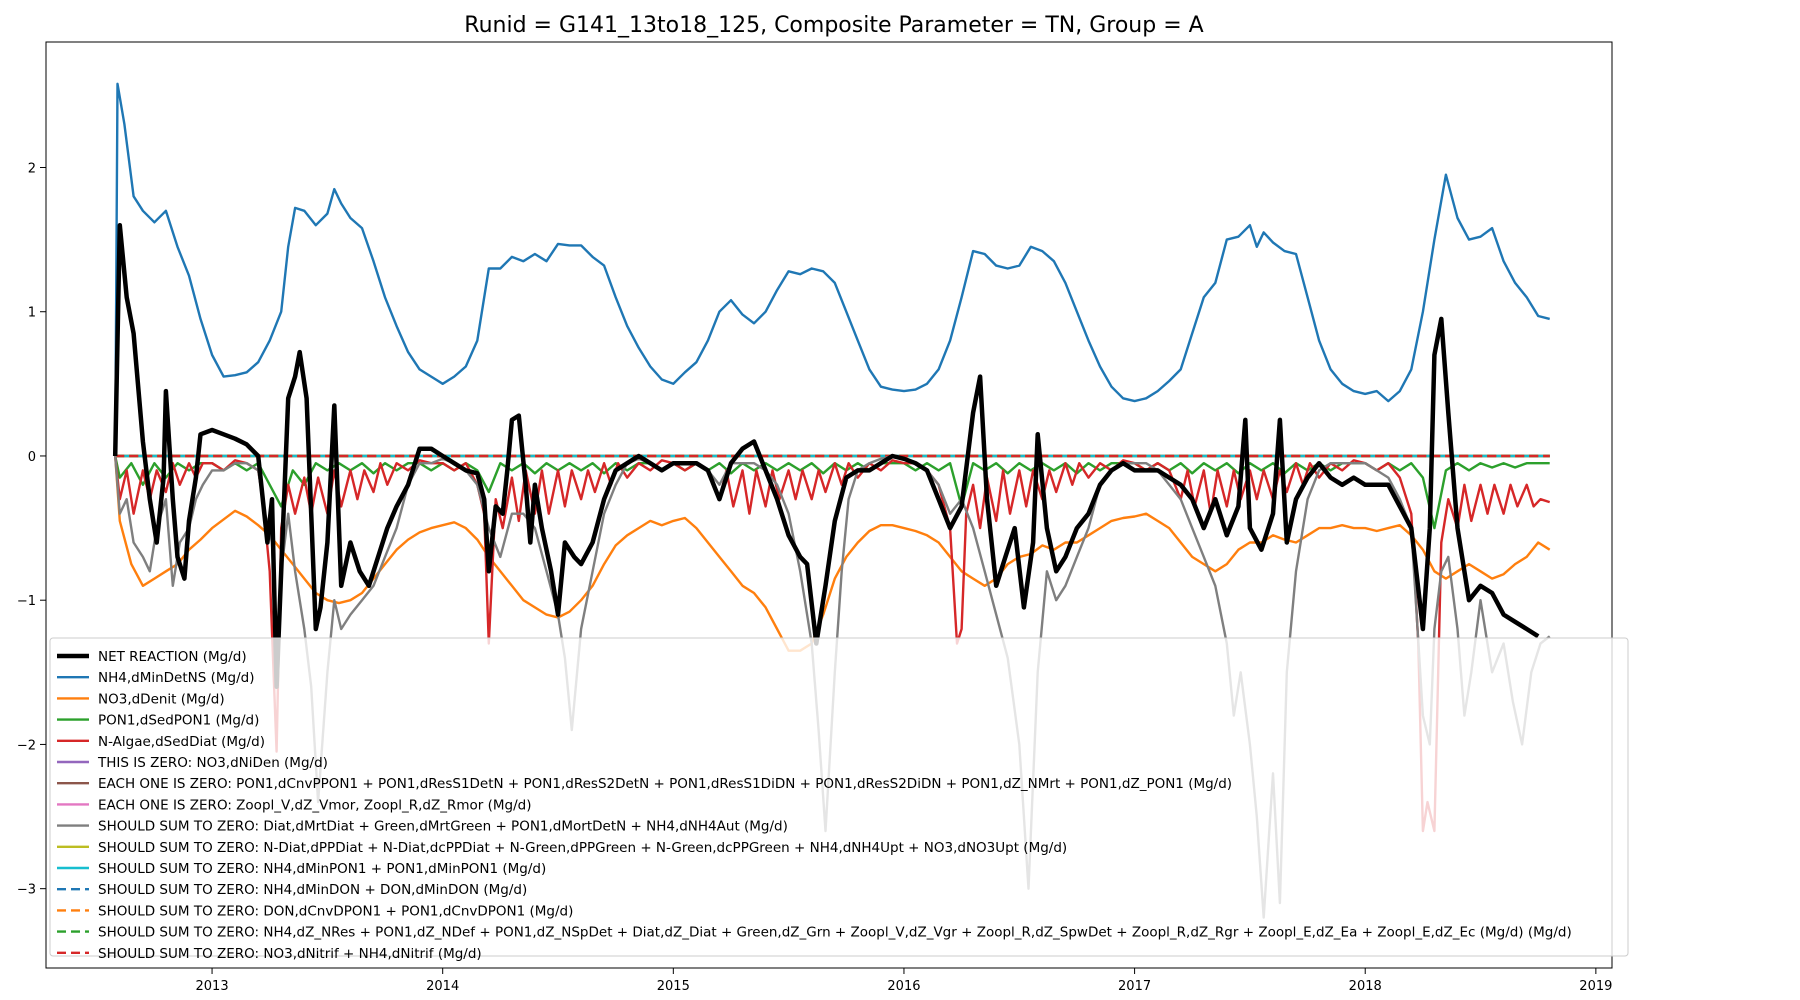 The height and width of the screenshot is (1000, 1800). What do you see at coordinates (26, 745) in the screenshot?
I see `y-tick-label: −2` at bounding box center [26, 745].